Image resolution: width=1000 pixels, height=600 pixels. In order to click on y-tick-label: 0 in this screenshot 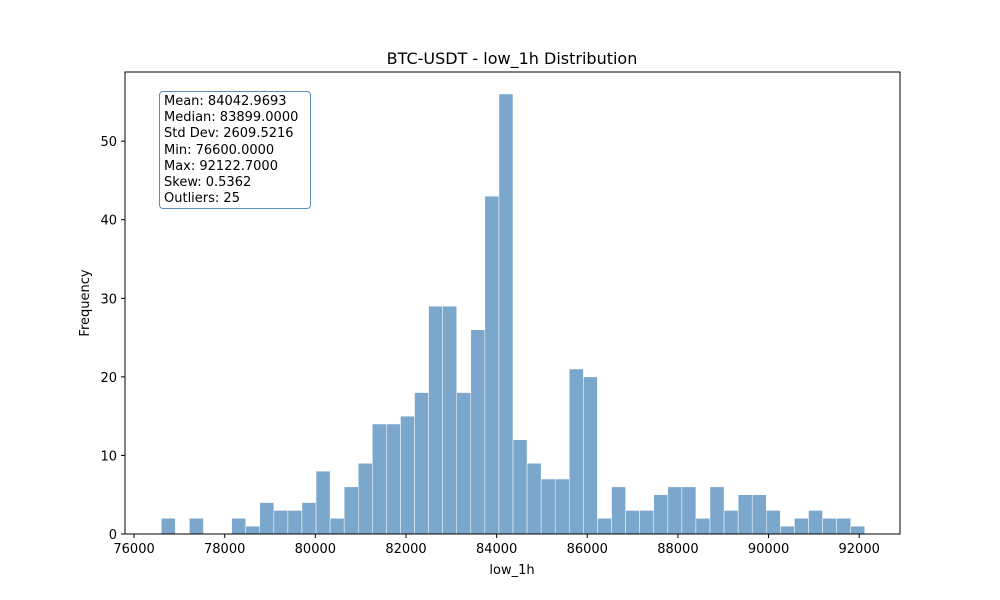, I will do `click(113, 535)`.